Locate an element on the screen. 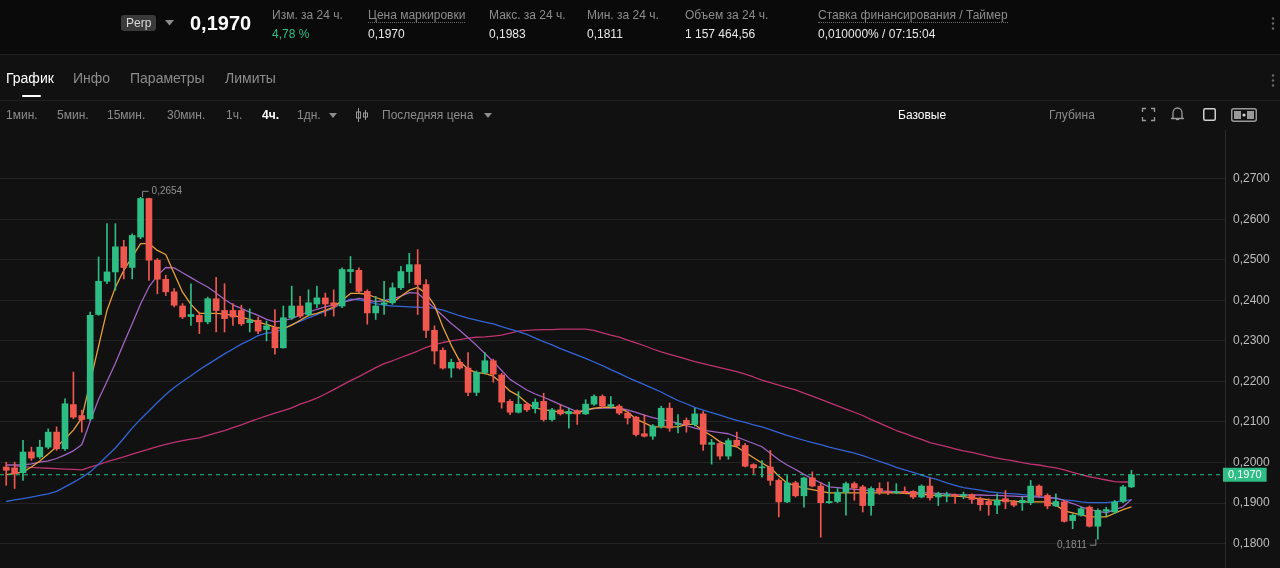 Image resolution: width=1280 pixels, height=568 pixels. text: Макс. за 24 ч. is located at coordinates (527, 15).